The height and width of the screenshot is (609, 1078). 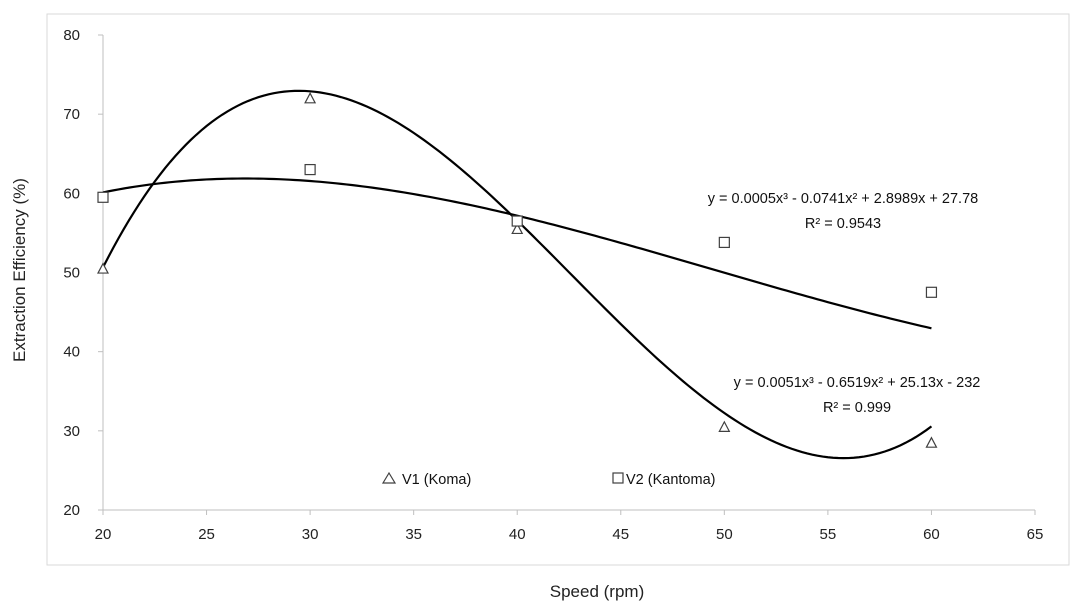 I want to click on x-tick-label: 50, so click(x=724, y=534).